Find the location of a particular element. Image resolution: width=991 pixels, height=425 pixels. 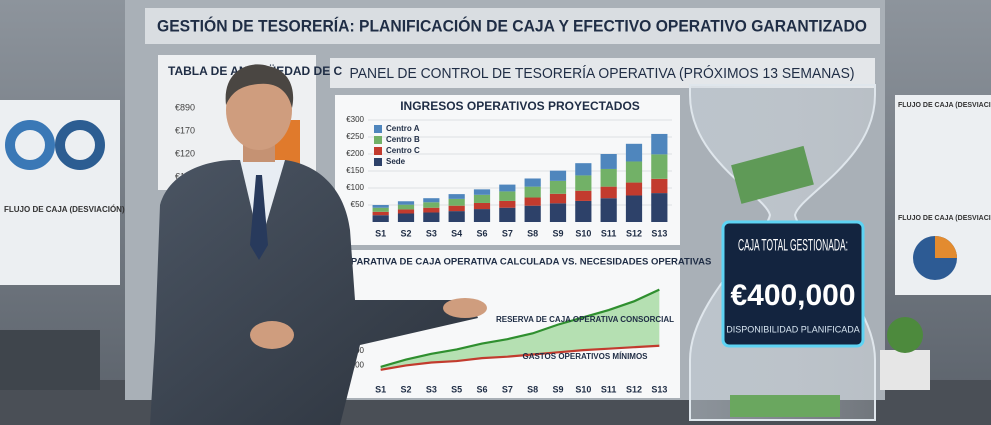

x-tick-label: S1 is located at coordinates (380, 389).